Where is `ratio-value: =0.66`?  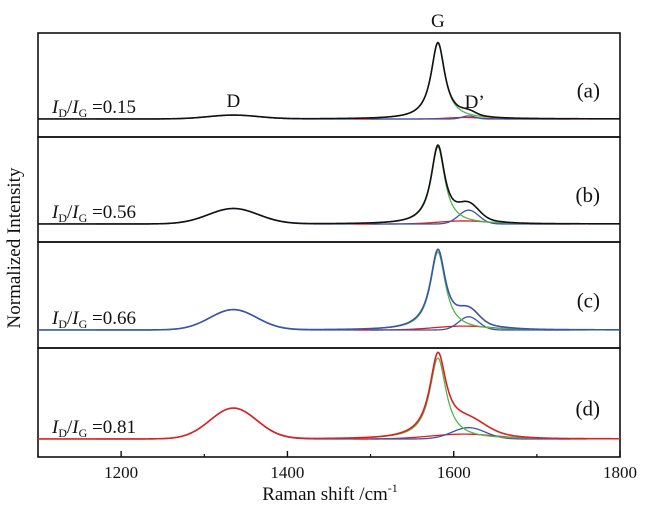 ratio-value: =0.66 is located at coordinates (111, 318).